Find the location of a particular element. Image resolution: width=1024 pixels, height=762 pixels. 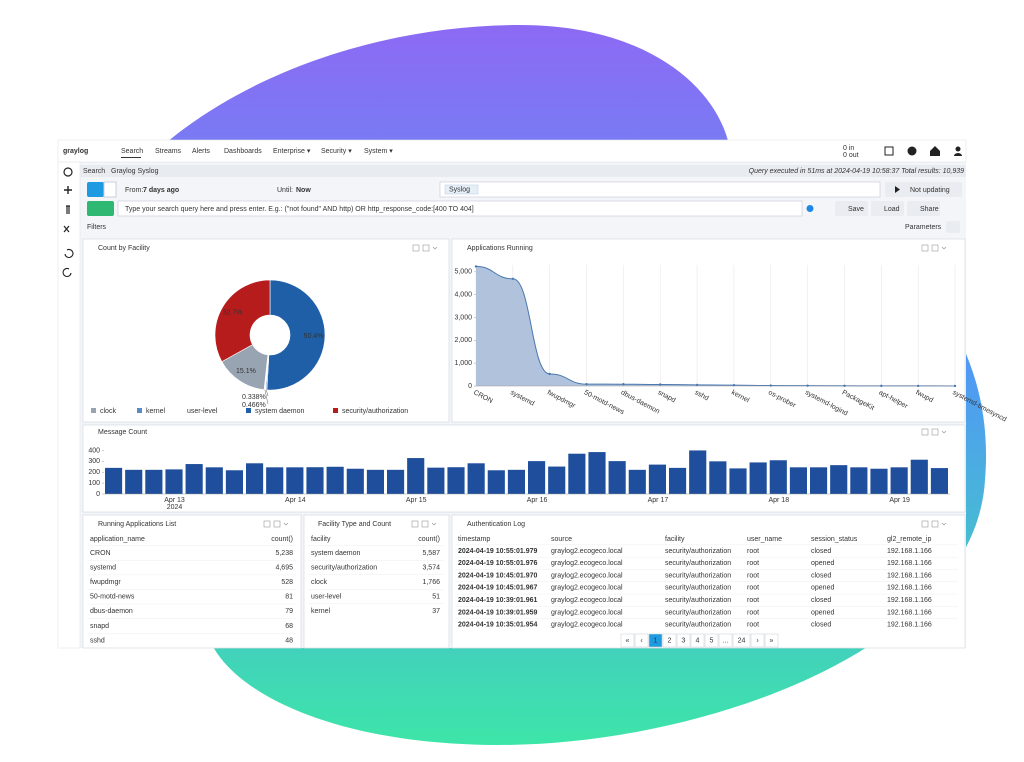

table-cell: root is located at coordinates (753, 563).